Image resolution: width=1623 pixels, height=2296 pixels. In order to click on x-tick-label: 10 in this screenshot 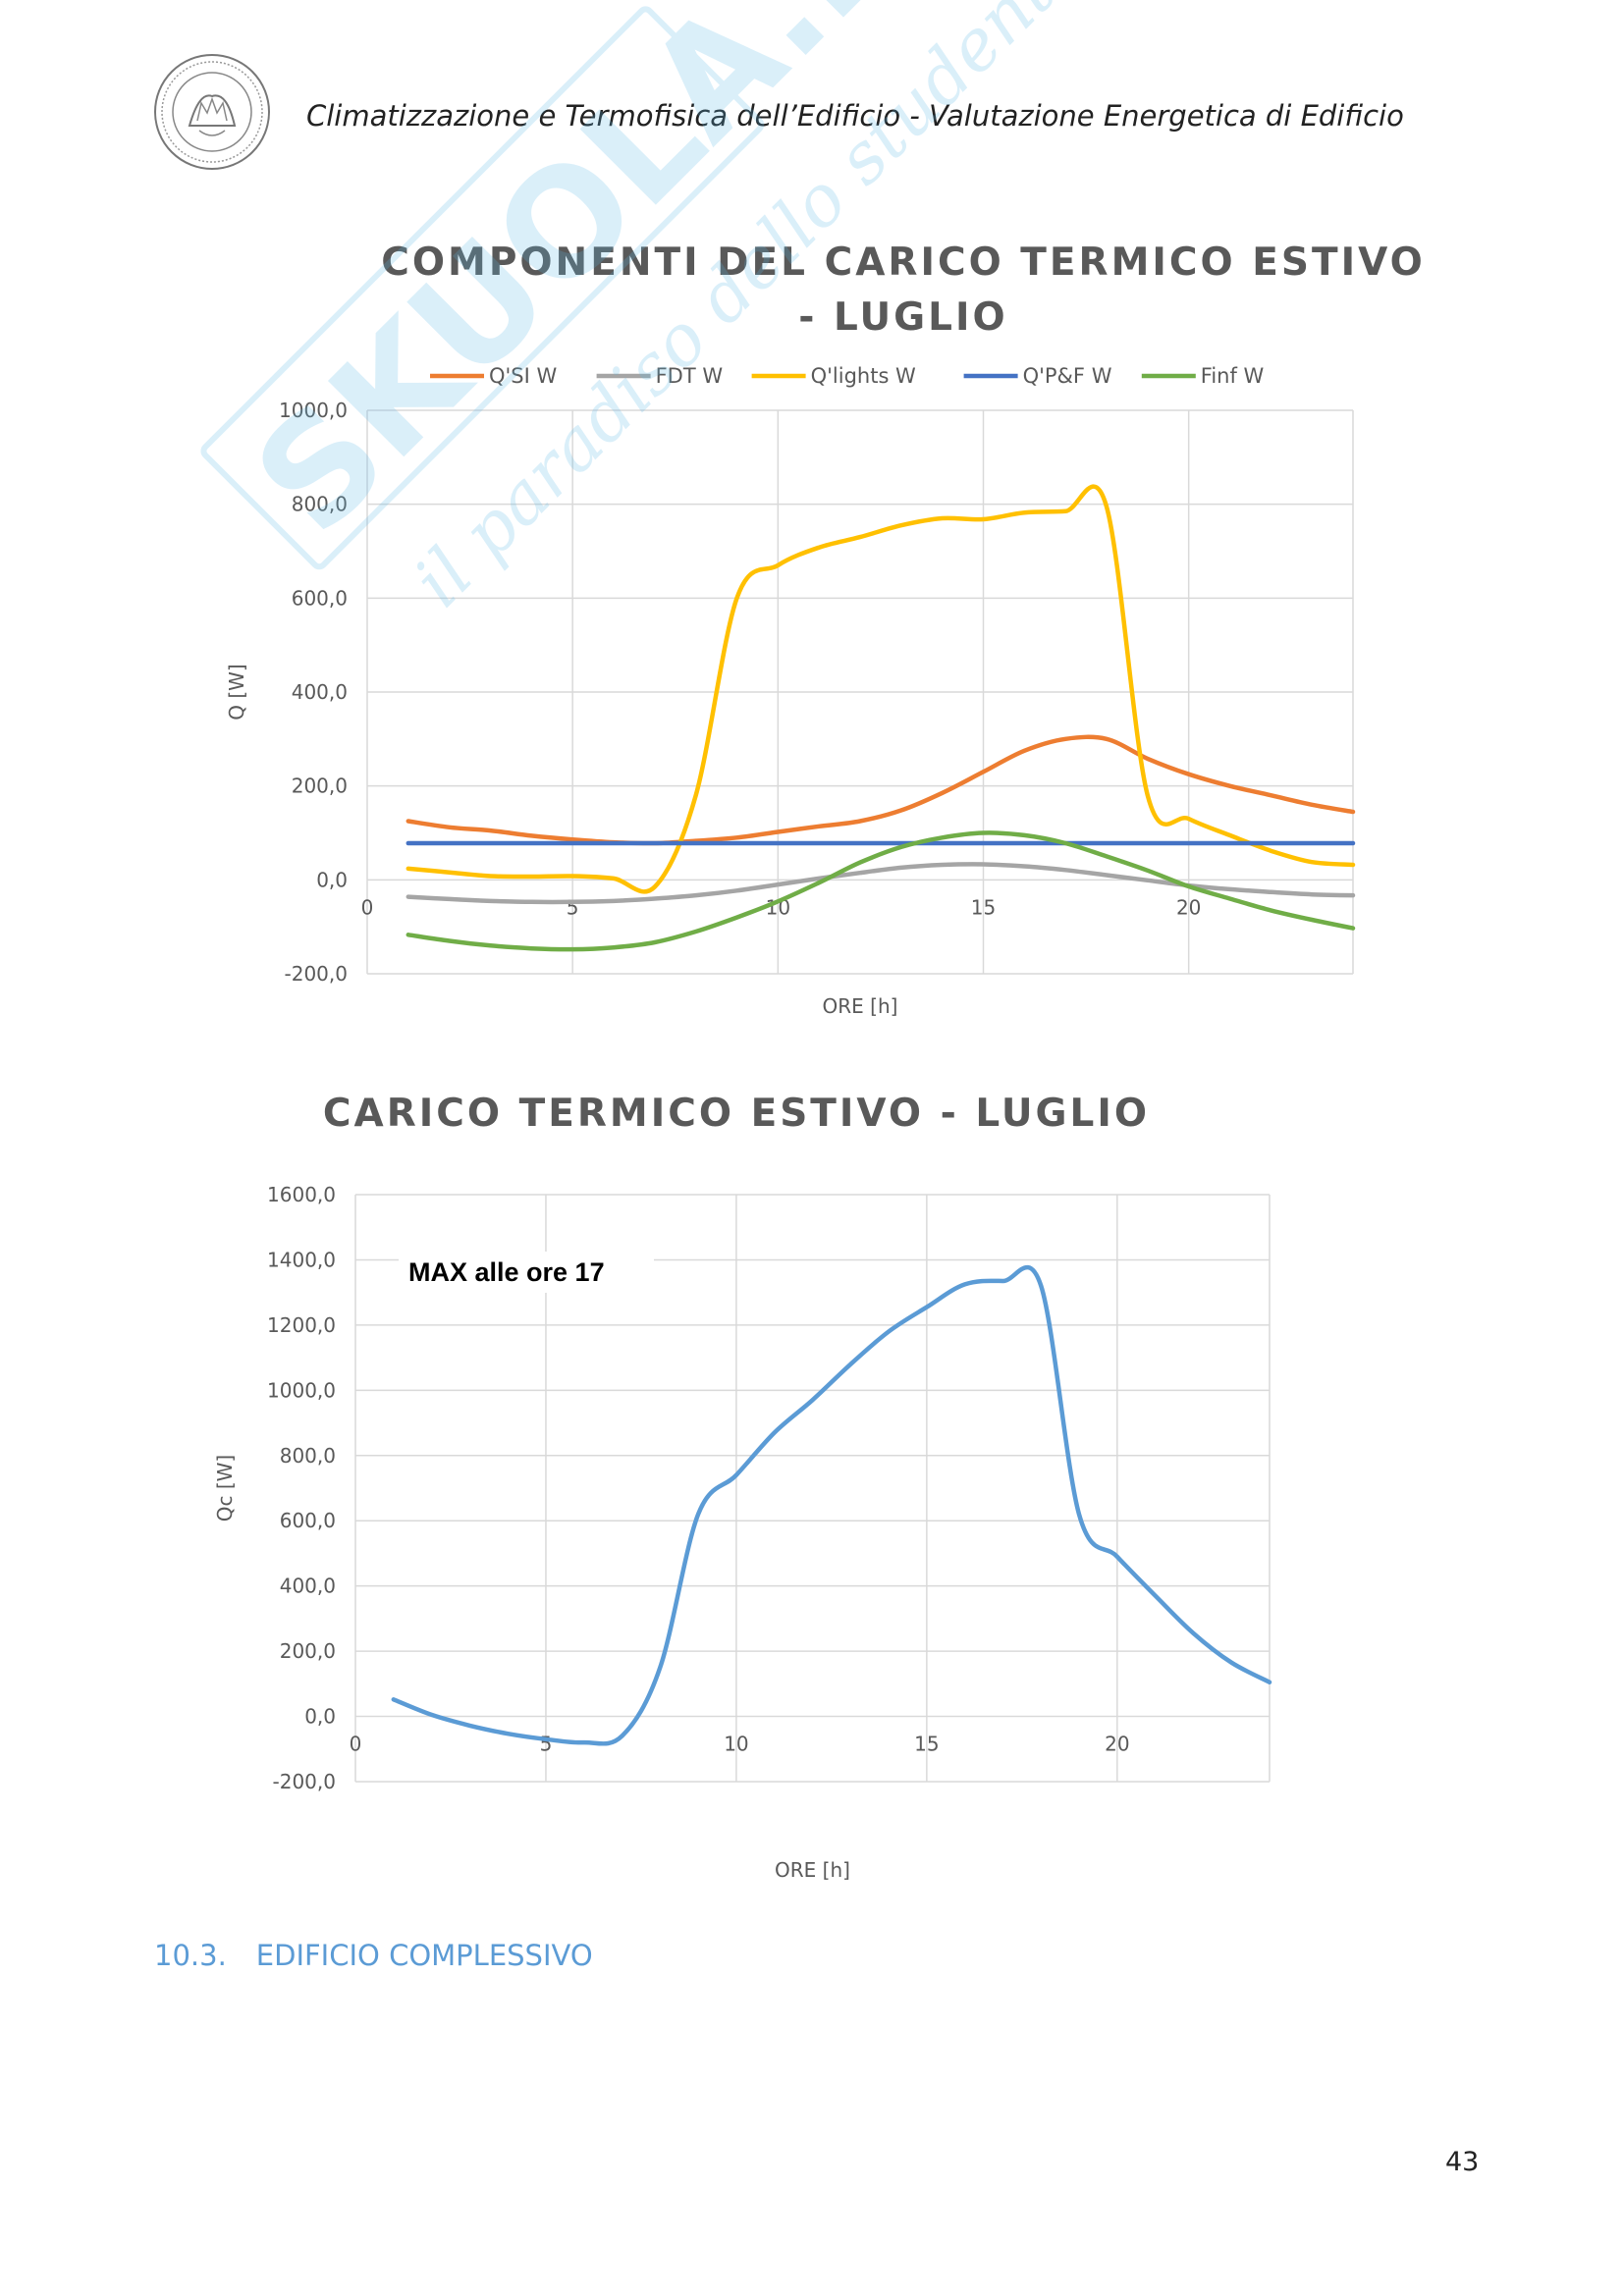, I will do `click(736, 1744)`.